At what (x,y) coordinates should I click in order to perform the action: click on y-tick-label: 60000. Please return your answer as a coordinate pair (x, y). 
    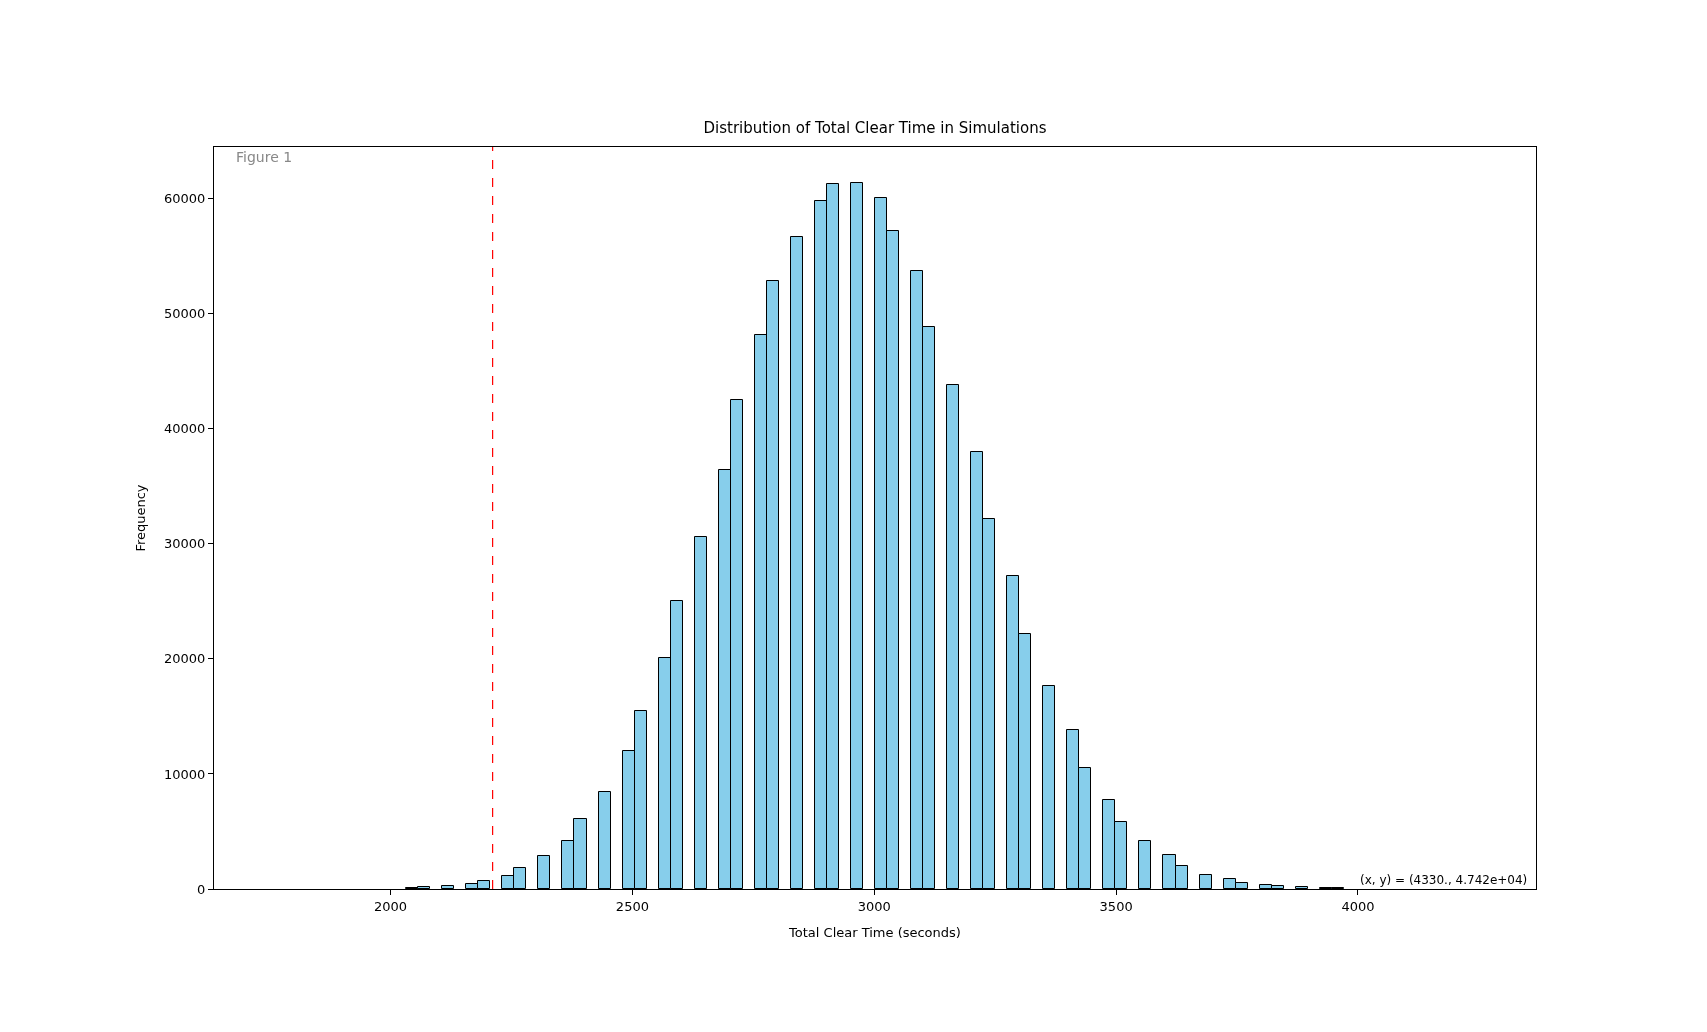
    Looking at the image, I should click on (185, 199).